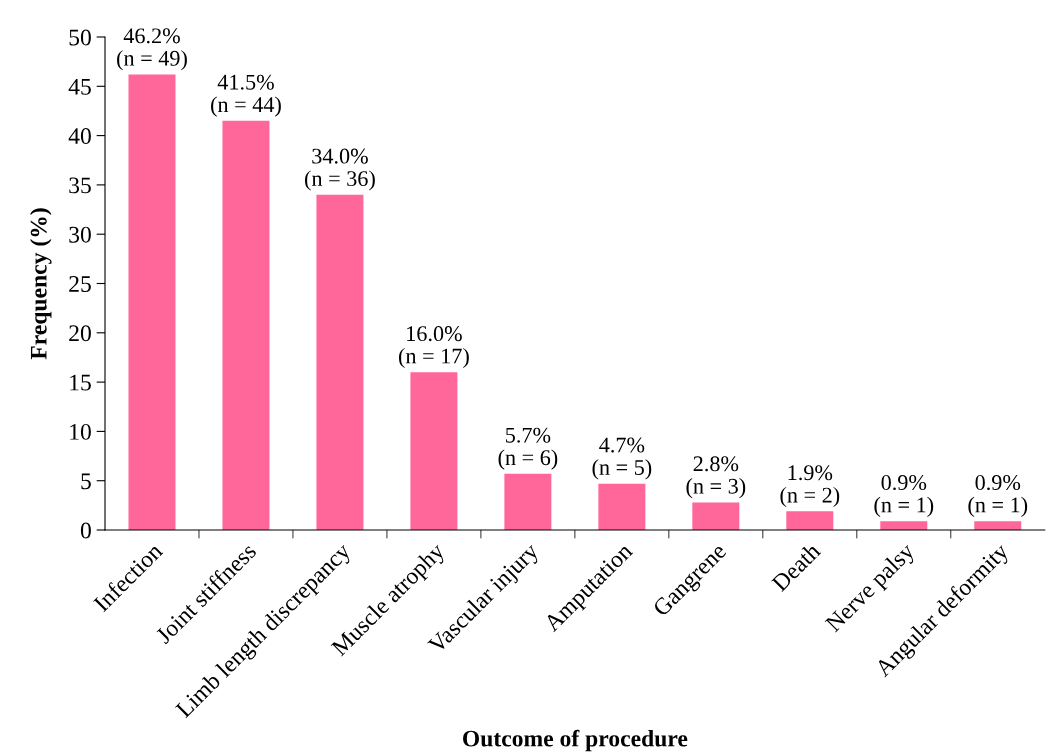  What do you see at coordinates (80, 284) in the screenshot?
I see `y-tick-label: 25` at bounding box center [80, 284].